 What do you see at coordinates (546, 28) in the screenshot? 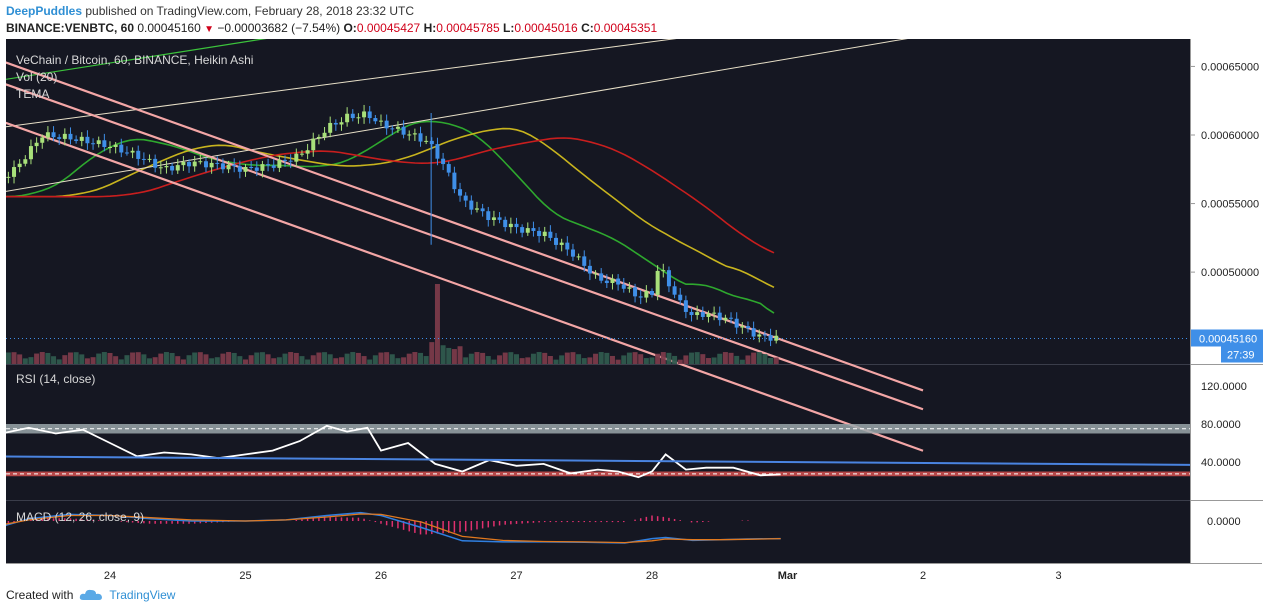
I see `low-value: 0.00045016` at bounding box center [546, 28].